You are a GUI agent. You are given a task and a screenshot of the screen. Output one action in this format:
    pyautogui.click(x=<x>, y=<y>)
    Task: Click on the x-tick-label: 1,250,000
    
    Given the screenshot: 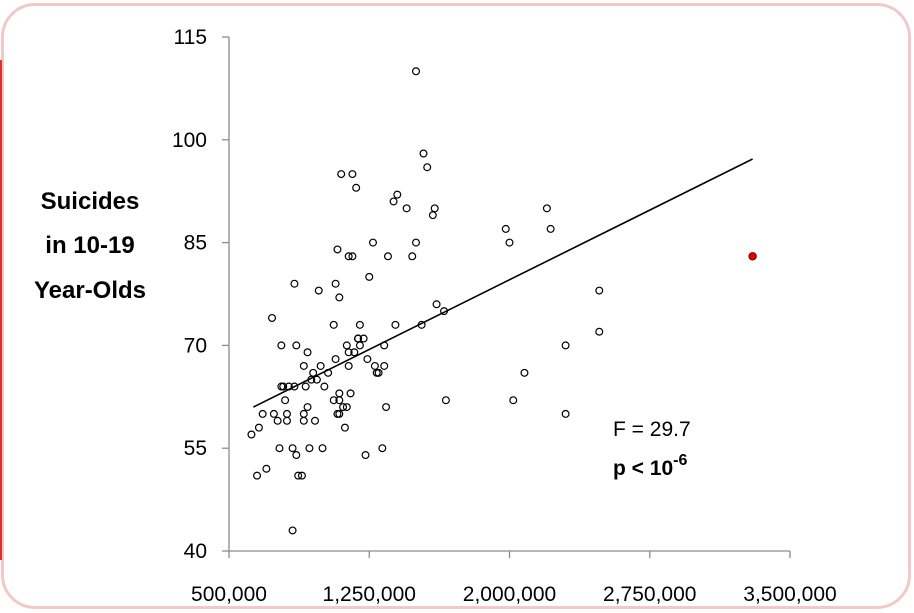 What is the action you would take?
    pyautogui.click(x=369, y=594)
    